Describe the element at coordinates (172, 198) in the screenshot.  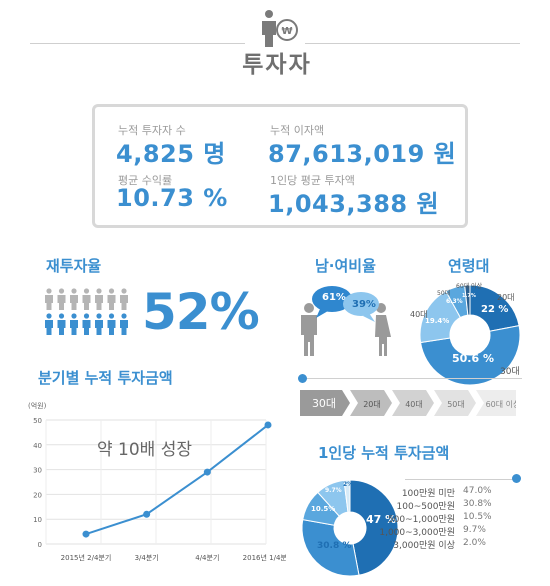
I see `avg-return-value: 10.73 %` at that location.